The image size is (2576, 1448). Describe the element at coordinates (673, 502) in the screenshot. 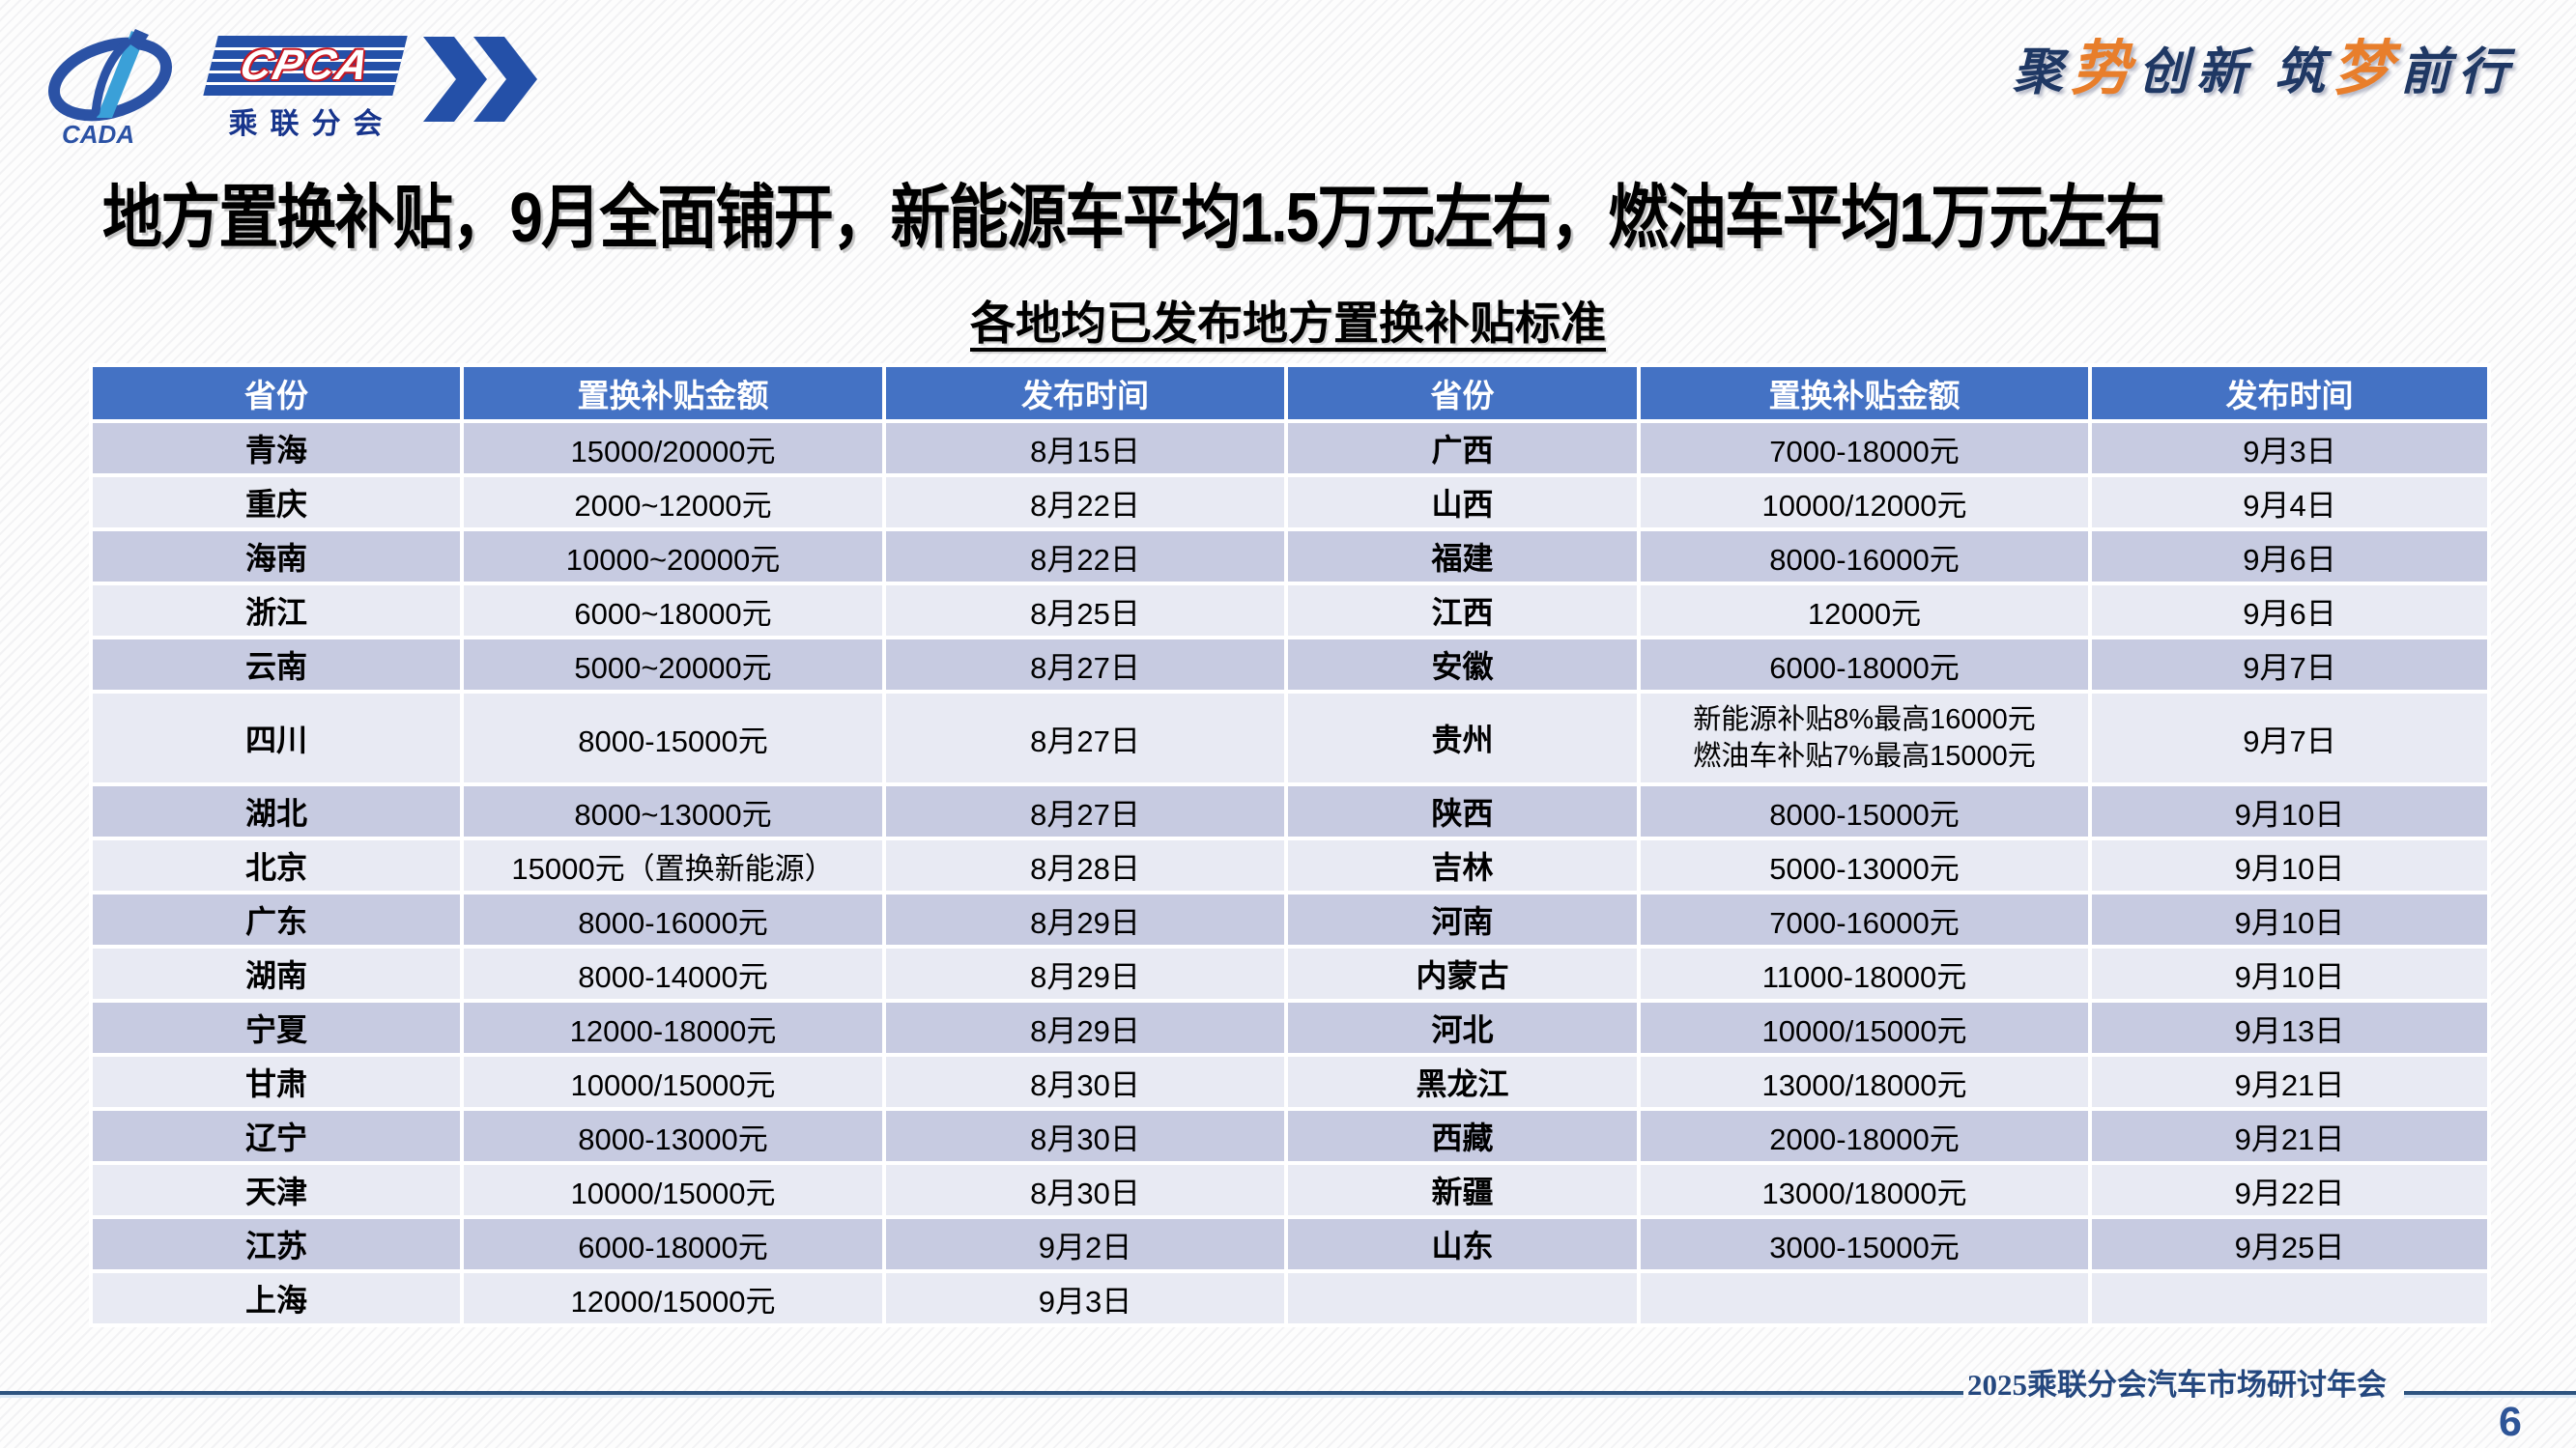

I see `value-cell: 2000~12000元` at that location.